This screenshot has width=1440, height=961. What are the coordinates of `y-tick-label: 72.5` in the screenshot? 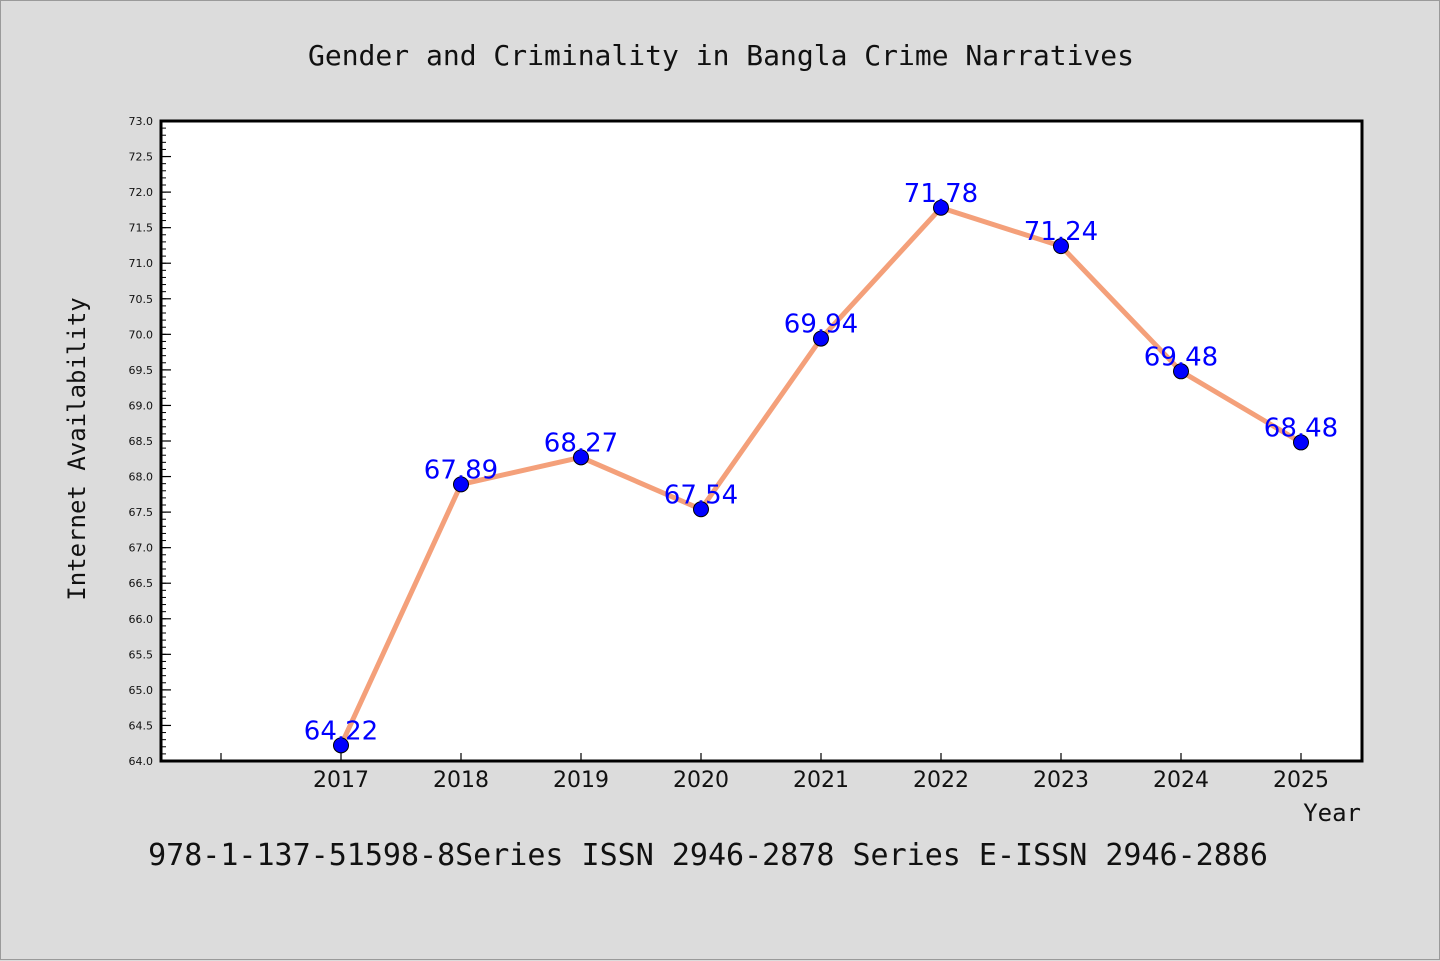 It's located at (141, 157).